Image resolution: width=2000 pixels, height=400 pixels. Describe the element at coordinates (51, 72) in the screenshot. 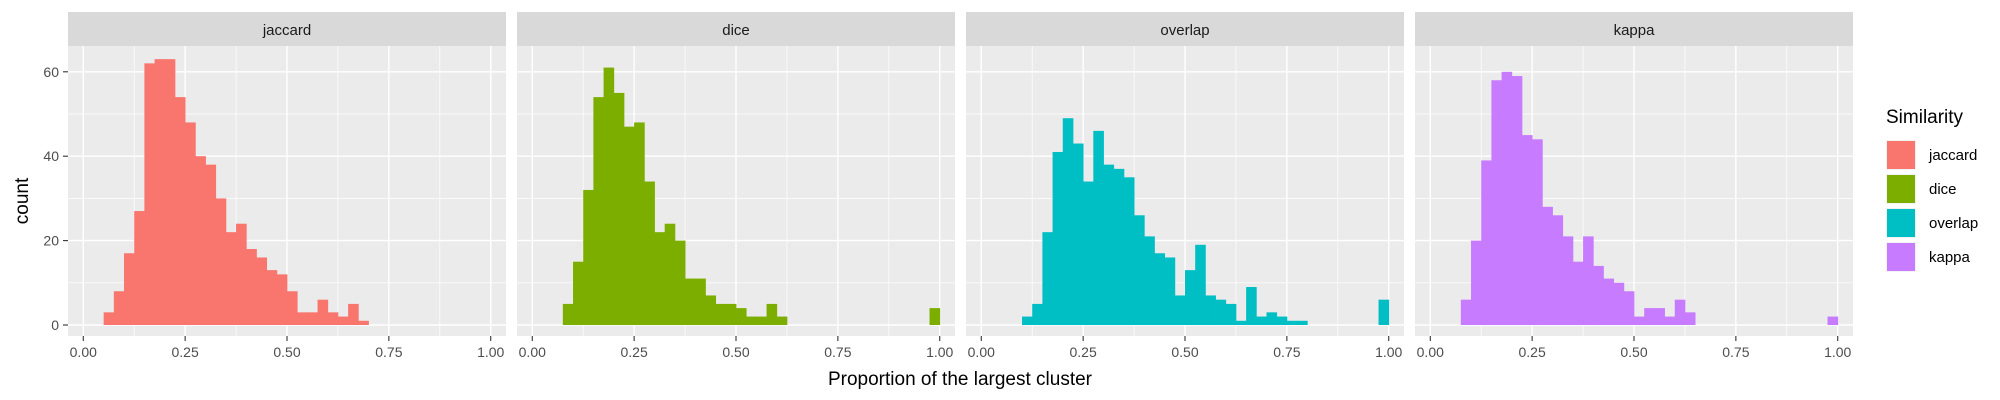

I see `y-tick-label: 60` at that location.